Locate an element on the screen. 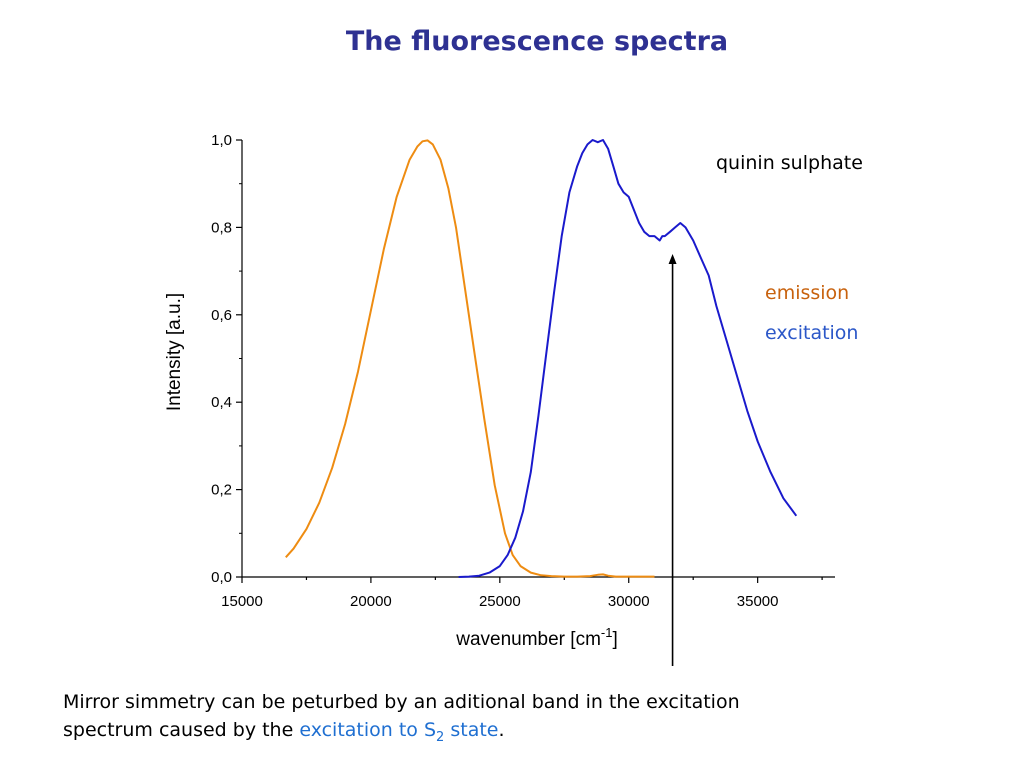  y-tick-label: 0,0 is located at coordinates (221, 577).